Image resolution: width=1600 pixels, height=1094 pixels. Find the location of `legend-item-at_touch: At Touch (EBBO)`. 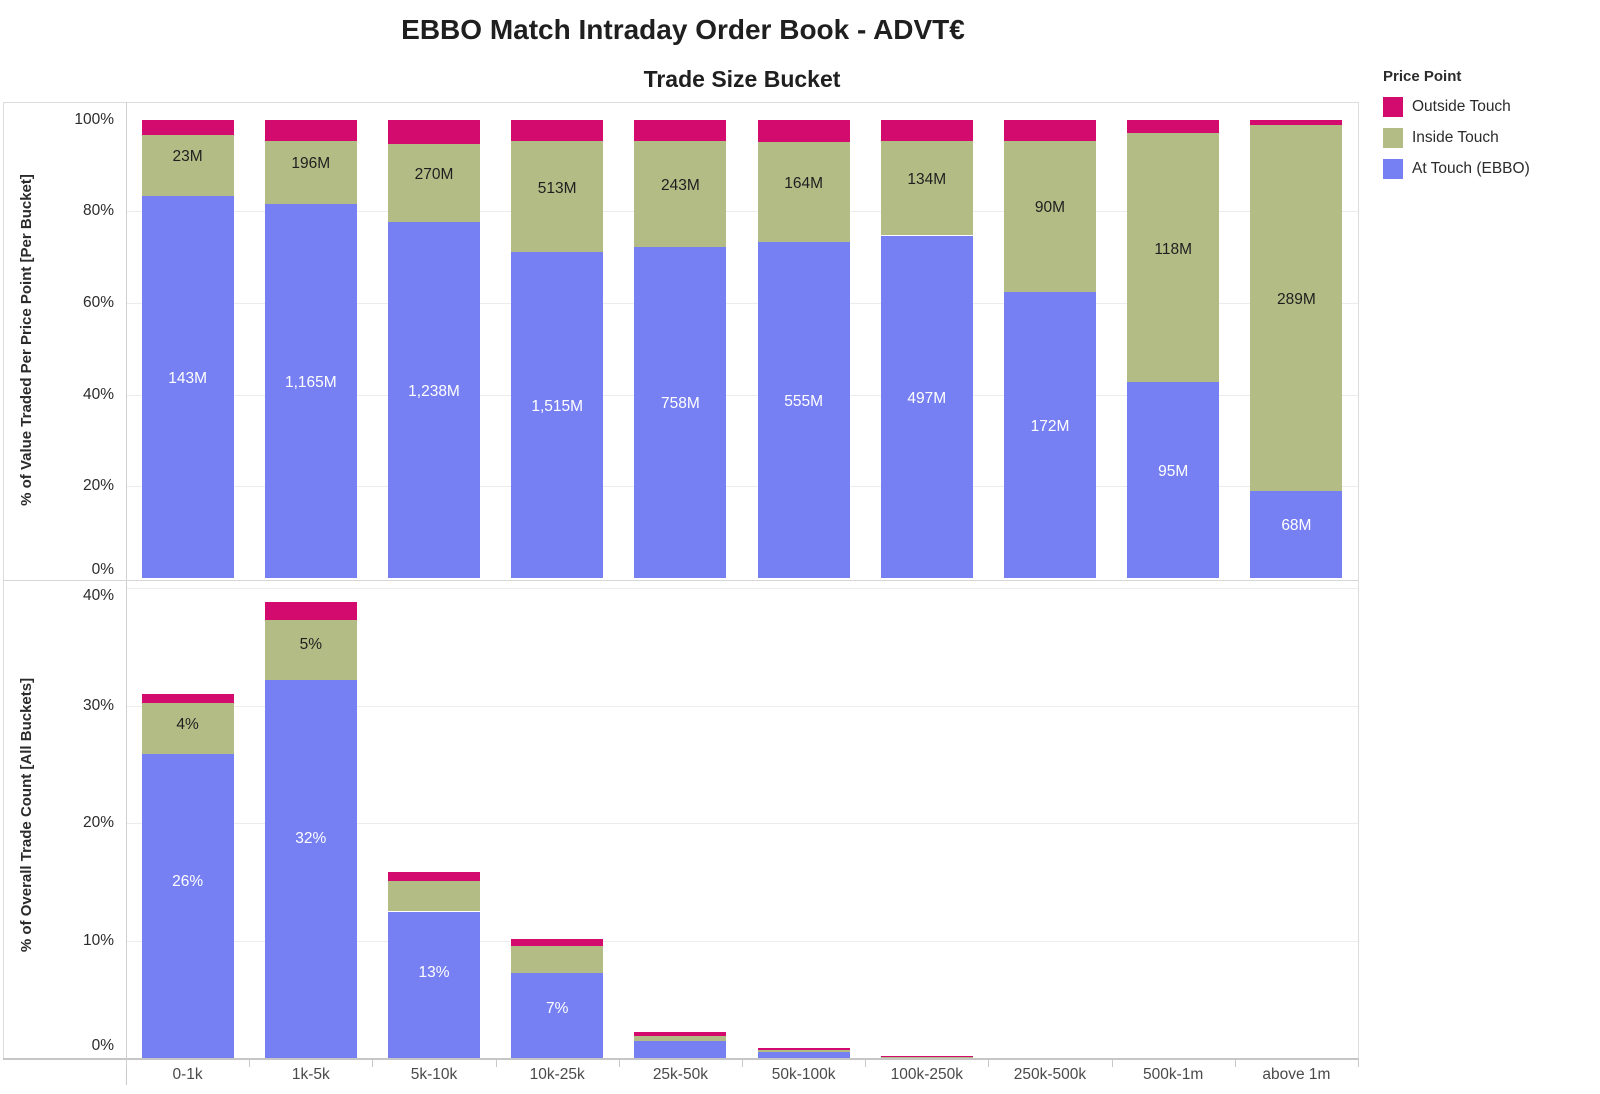

legend-item-at_touch: At Touch (EBBO) is located at coordinates (1456, 169).